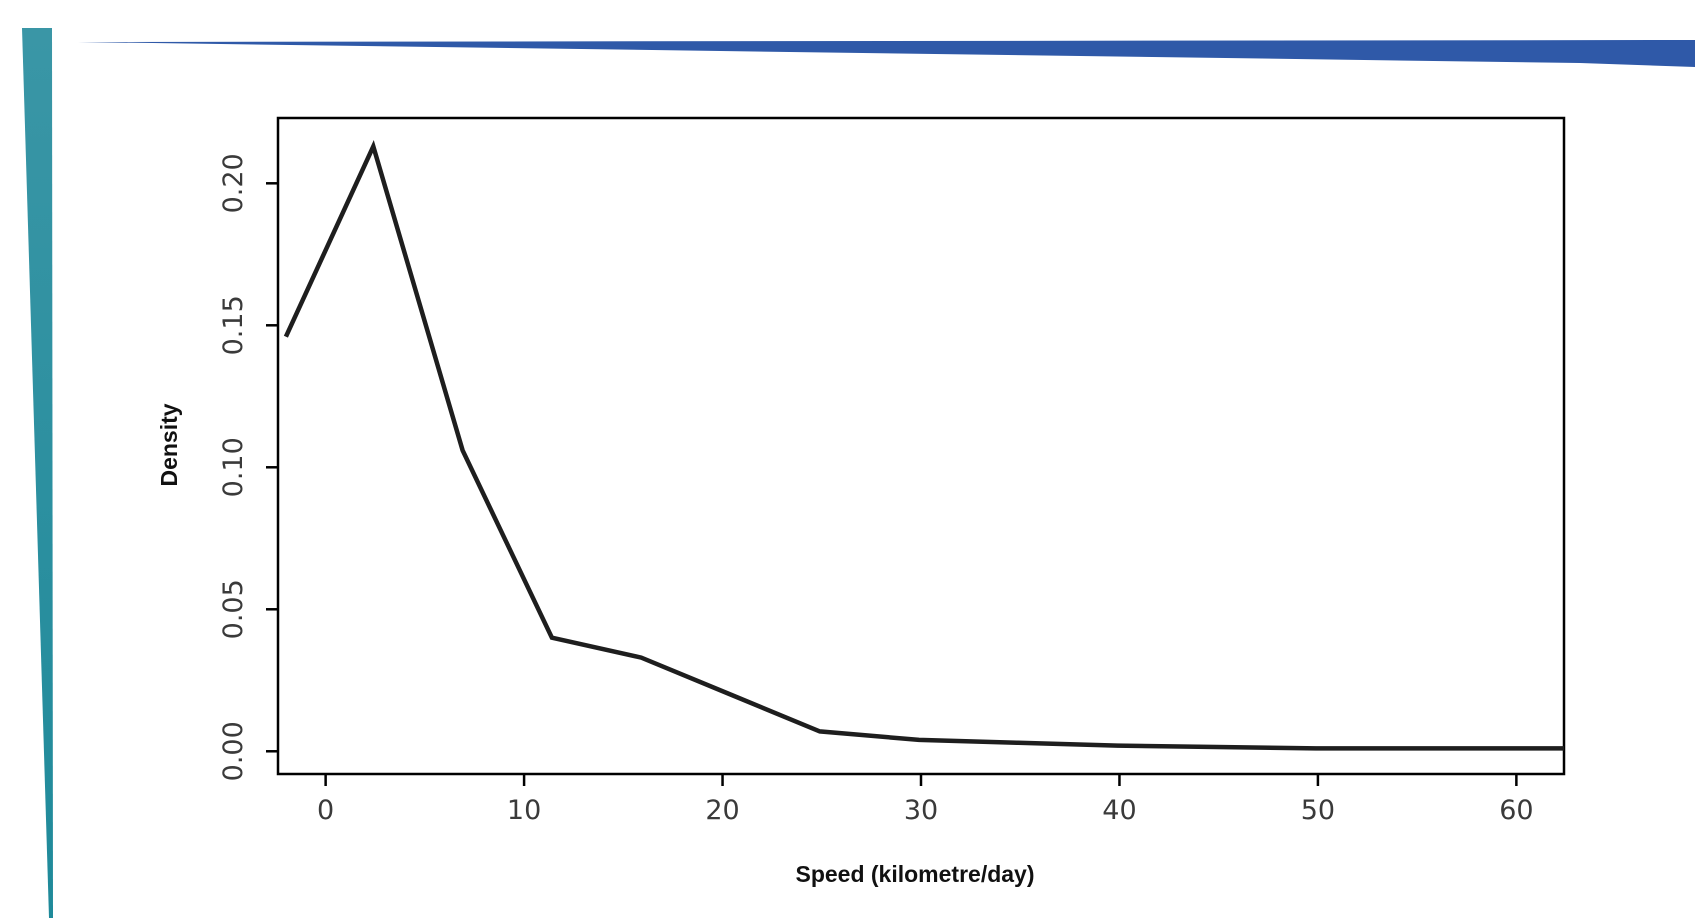 The width and height of the screenshot is (1695, 918). What do you see at coordinates (37, 473) in the screenshot?
I see `left-decorative-bar` at bounding box center [37, 473].